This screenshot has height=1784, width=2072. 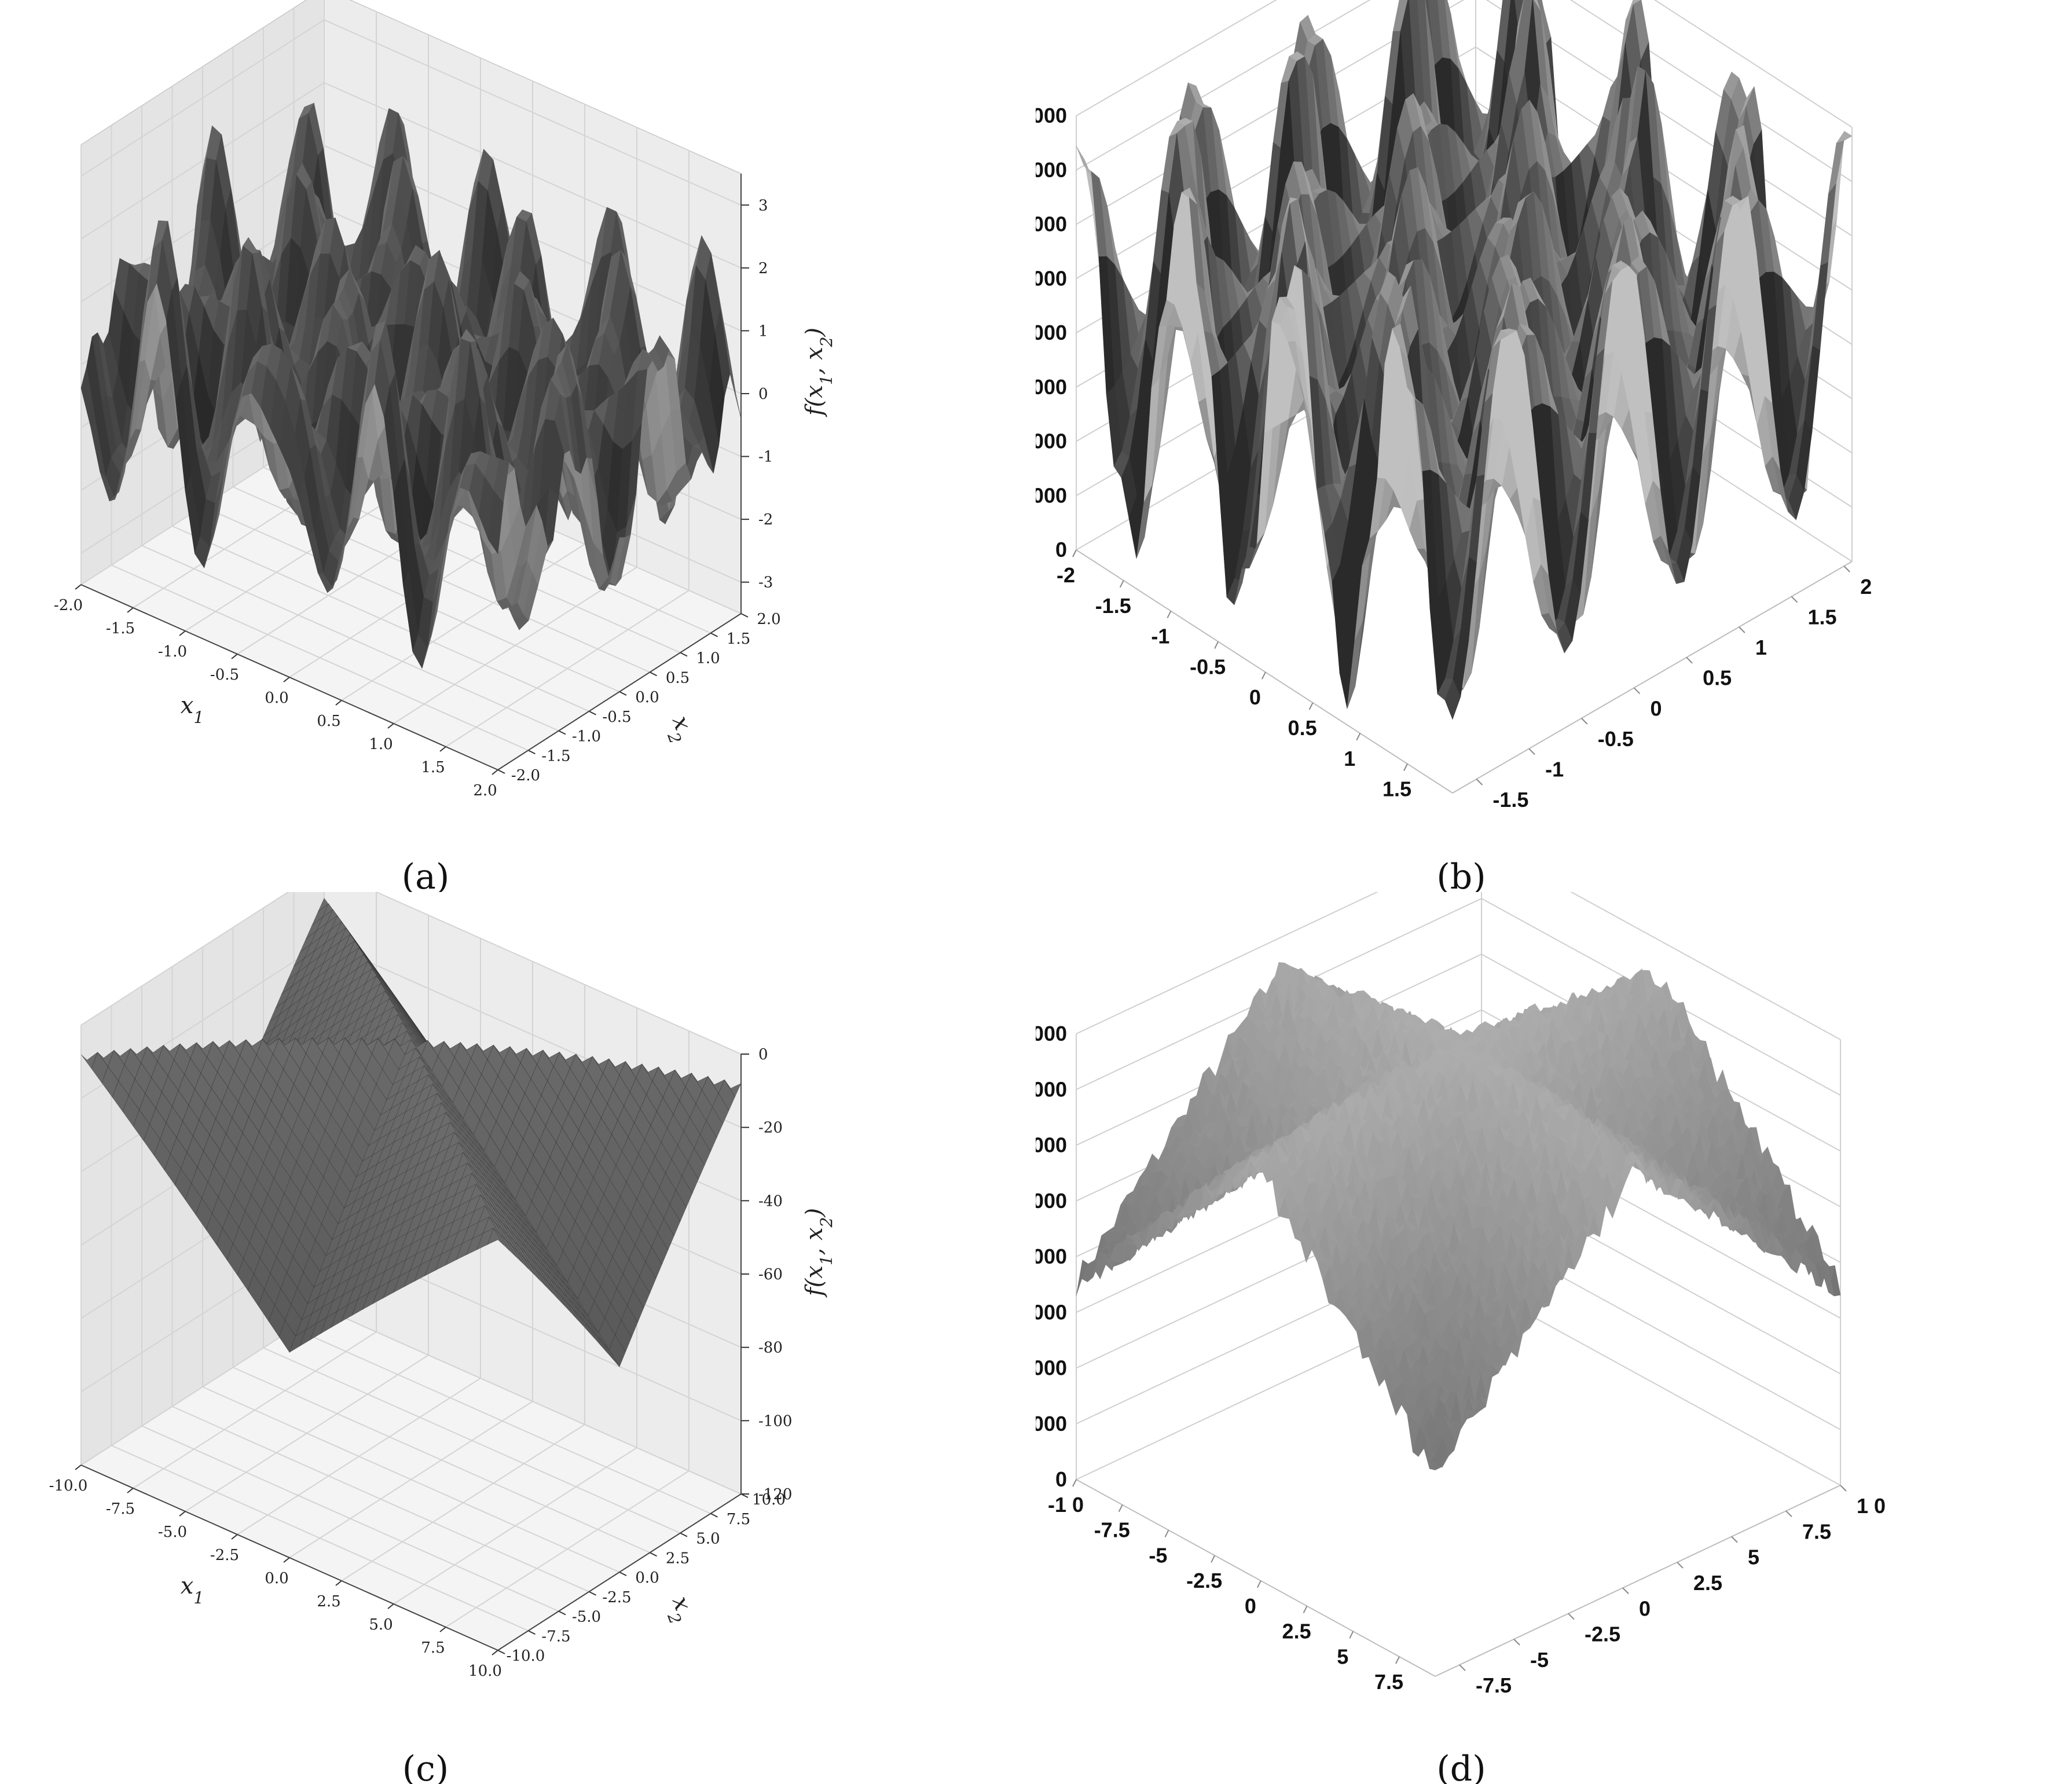 What do you see at coordinates (1051, 170) in the screenshot?
I see `chart-b-z-tick-label: 35,000` at bounding box center [1051, 170].